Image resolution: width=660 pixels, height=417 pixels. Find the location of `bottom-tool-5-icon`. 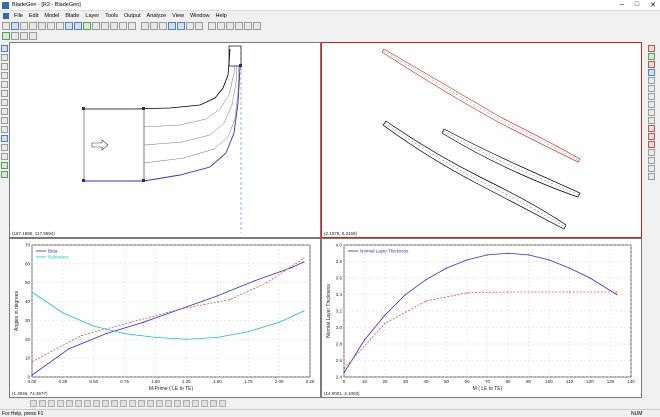

bottom-tool-5-icon is located at coordinates (69, 403).